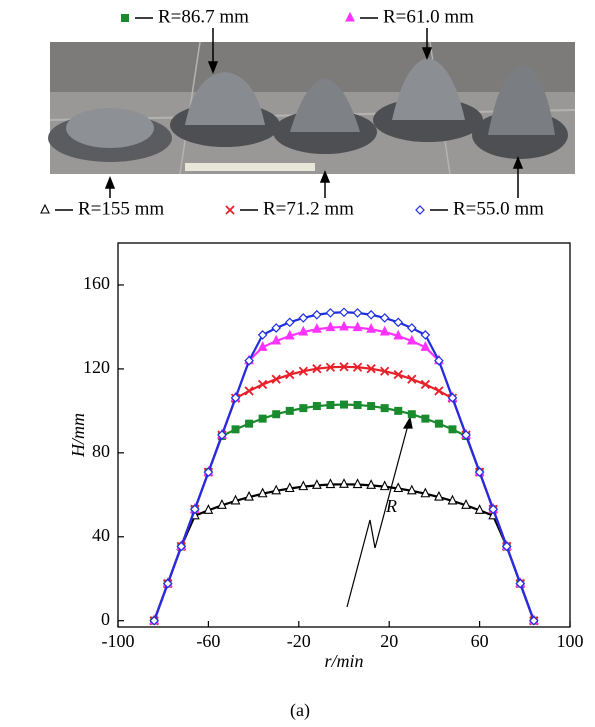 This screenshot has width=595, height=727. I want to click on y-tick-label: 160, so click(96, 283).